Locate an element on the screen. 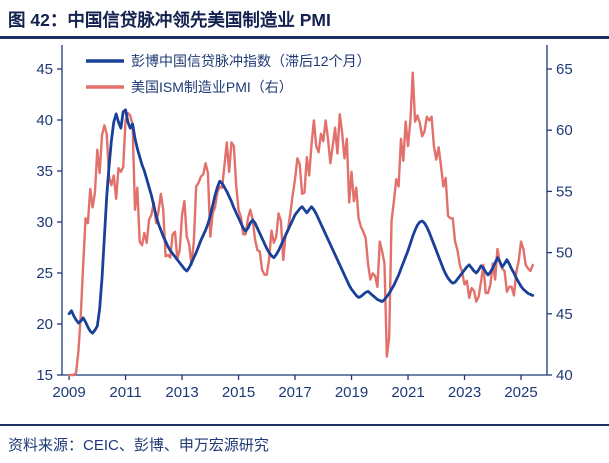 The image size is (609, 463). left-axis-tick-label: 40 is located at coordinates (44, 120).